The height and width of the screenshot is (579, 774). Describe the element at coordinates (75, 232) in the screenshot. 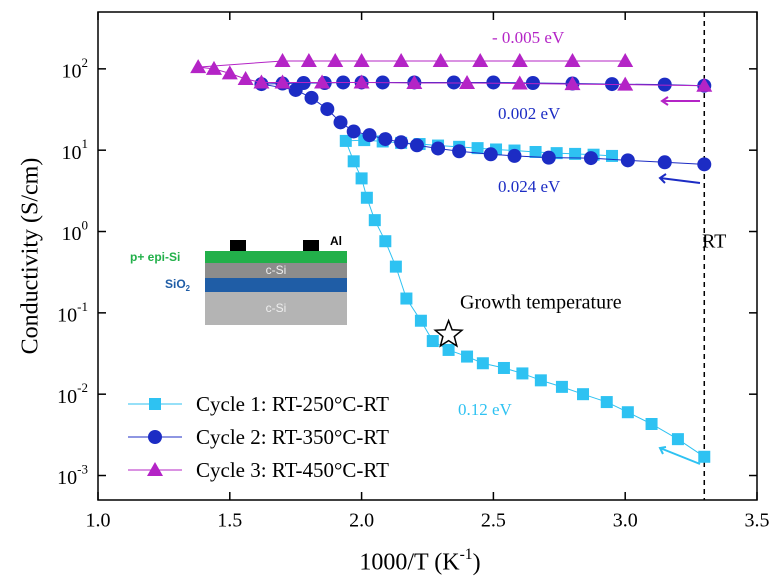

I see `y-tick-label: 10⁰` at that location.